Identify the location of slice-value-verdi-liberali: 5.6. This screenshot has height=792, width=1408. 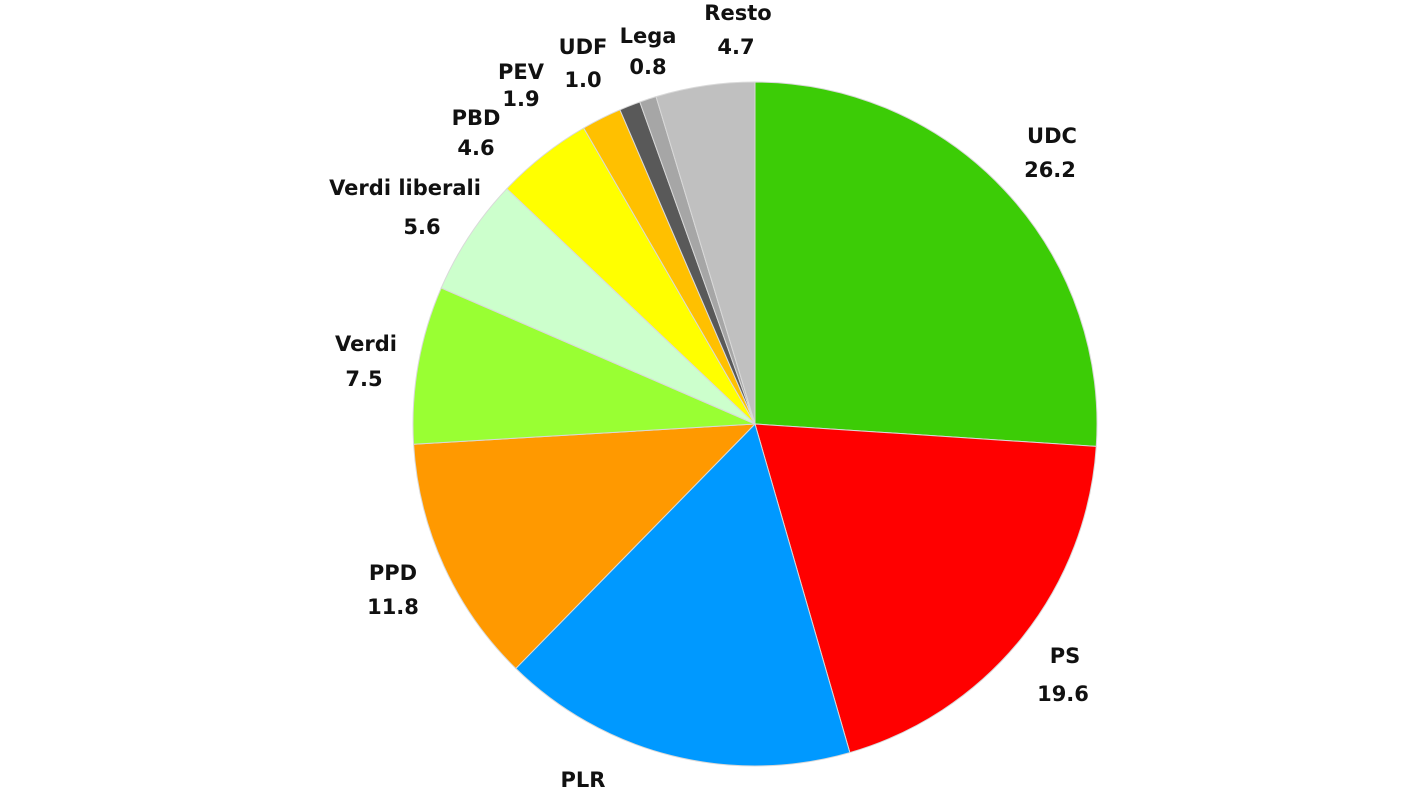
(421, 227).